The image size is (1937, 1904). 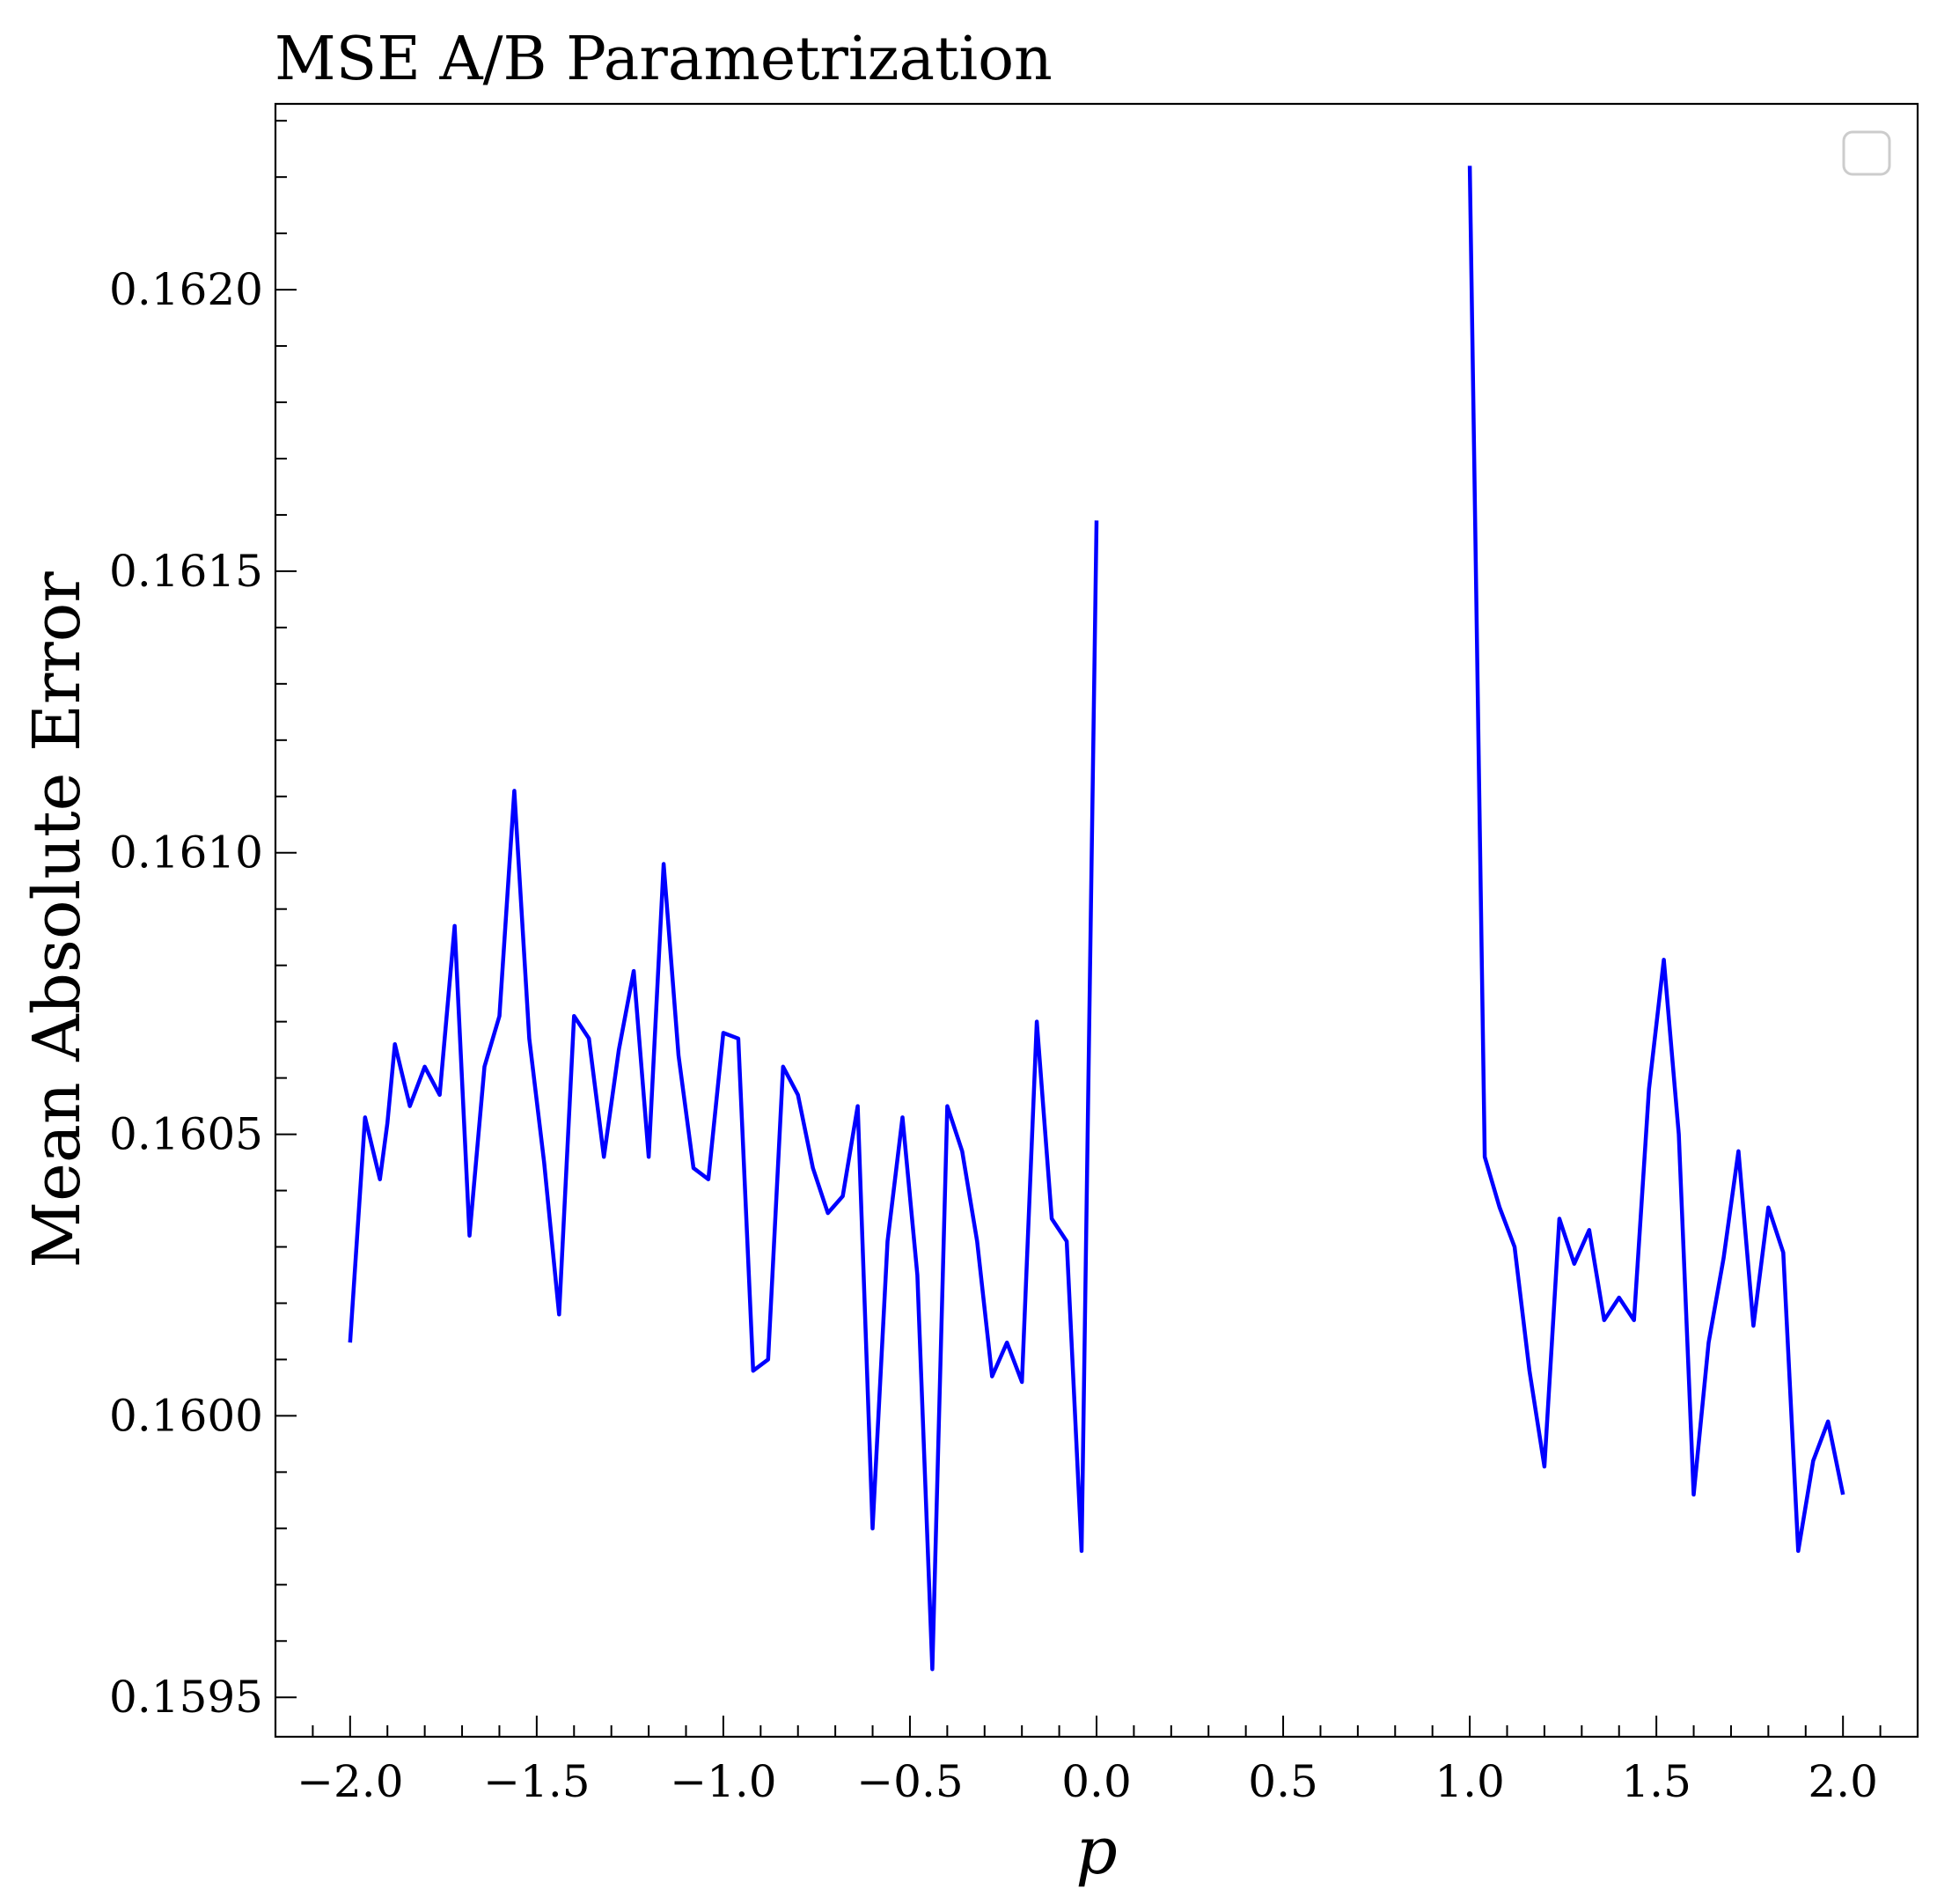 I want to click on y-tick-label: 0.1615, so click(x=186, y=571).